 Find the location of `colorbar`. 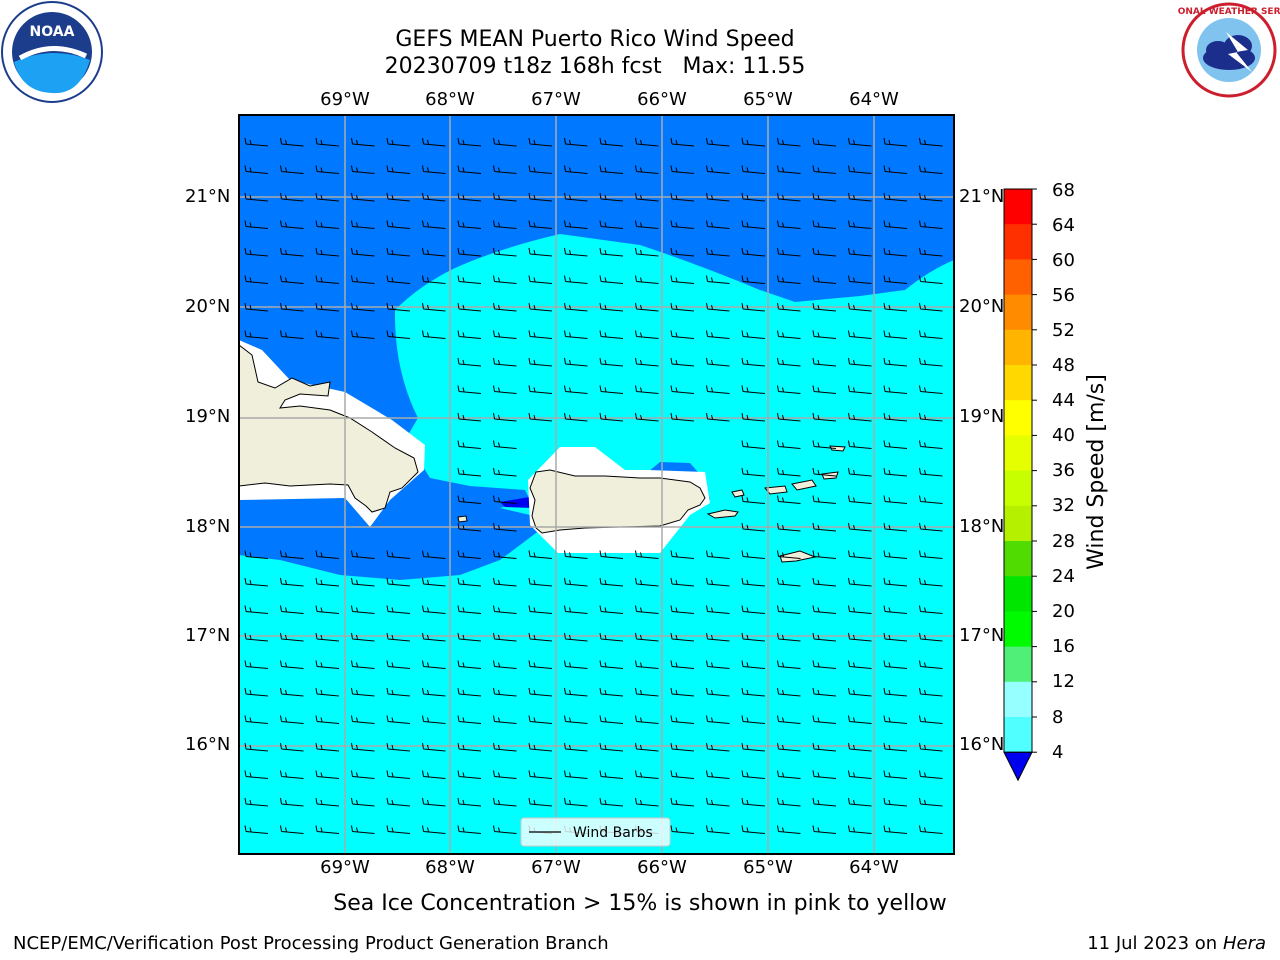

colorbar is located at coordinates (1020, 485).